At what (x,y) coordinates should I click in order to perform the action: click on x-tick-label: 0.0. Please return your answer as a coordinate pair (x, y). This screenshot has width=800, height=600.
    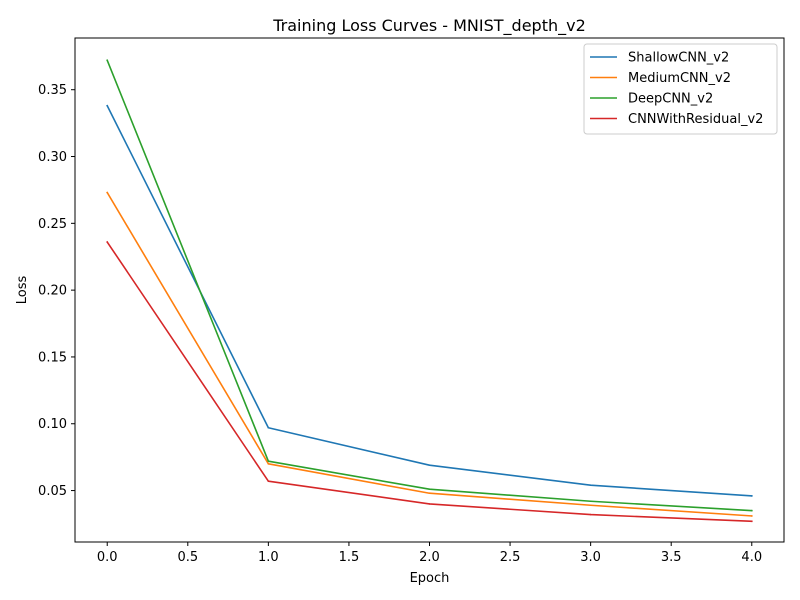
    Looking at the image, I should click on (107, 557).